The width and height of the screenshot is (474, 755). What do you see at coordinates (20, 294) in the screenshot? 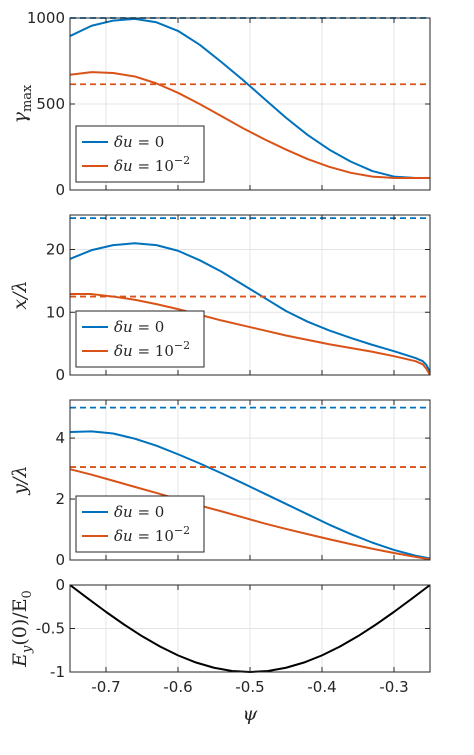
I see `y-axis-label: x/λ` at bounding box center [20, 294].